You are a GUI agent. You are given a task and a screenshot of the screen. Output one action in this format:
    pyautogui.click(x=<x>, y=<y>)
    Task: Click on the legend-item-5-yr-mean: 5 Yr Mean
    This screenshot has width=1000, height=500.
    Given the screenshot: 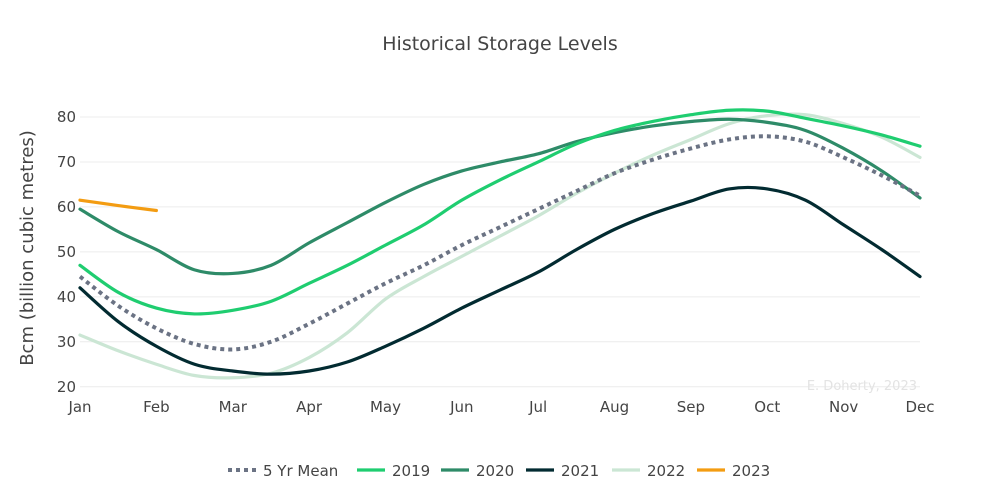 What is the action you would take?
    pyautogui.click(x=283, y=471)
    